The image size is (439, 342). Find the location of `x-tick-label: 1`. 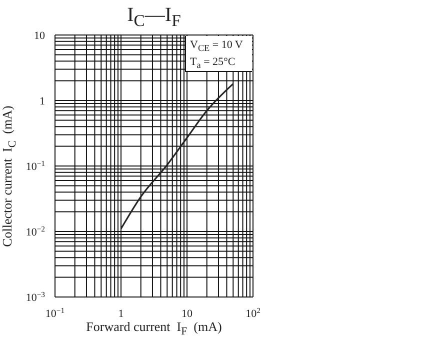

x-tick-label: 1 is located at coordinates (121, 314).